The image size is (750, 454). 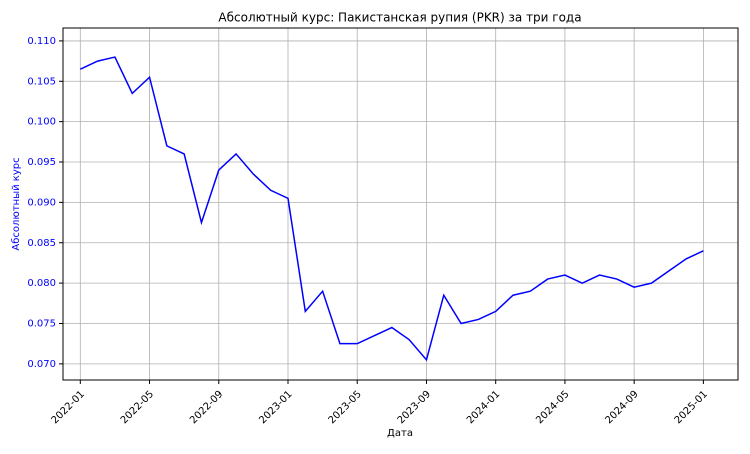 What do you see at coordinates (16, 203) in the screenshot?
I see `y-axis-label: Абсолютный курс` at bounding box center [16, 203].